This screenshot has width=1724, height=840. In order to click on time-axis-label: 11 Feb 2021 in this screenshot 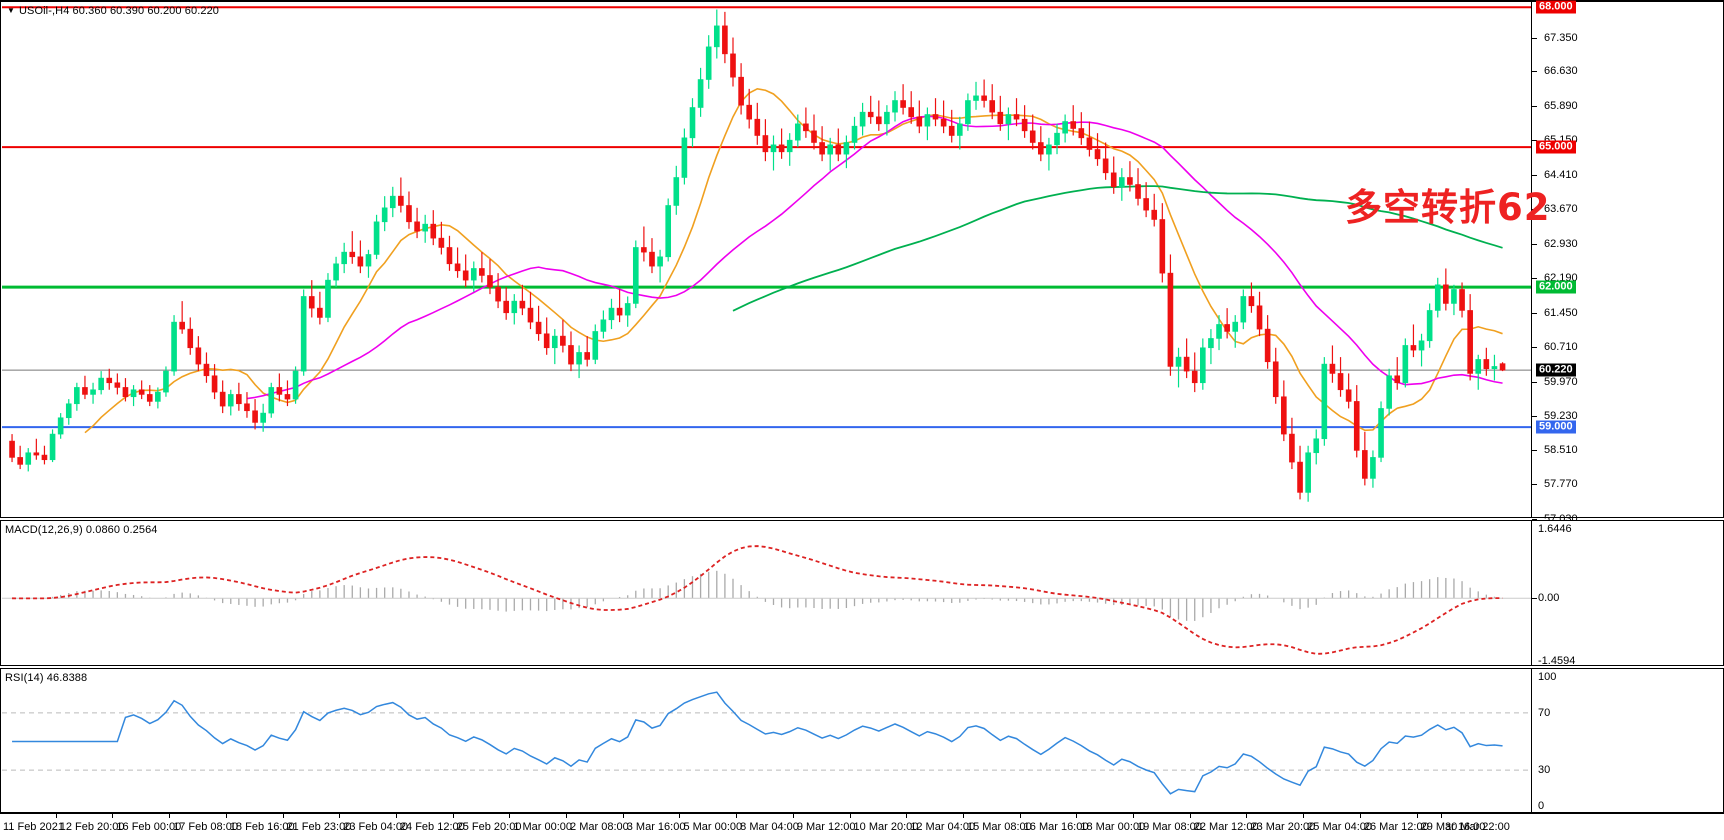, I will do `click(33, 827)`.